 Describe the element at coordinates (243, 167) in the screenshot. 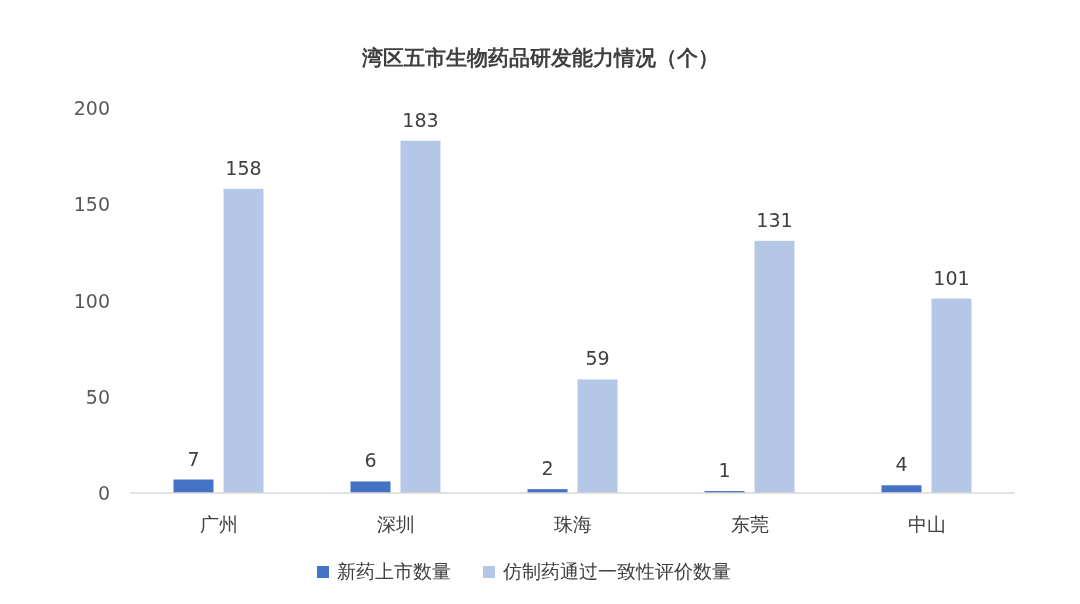

I see `data-label: 158` at that location.